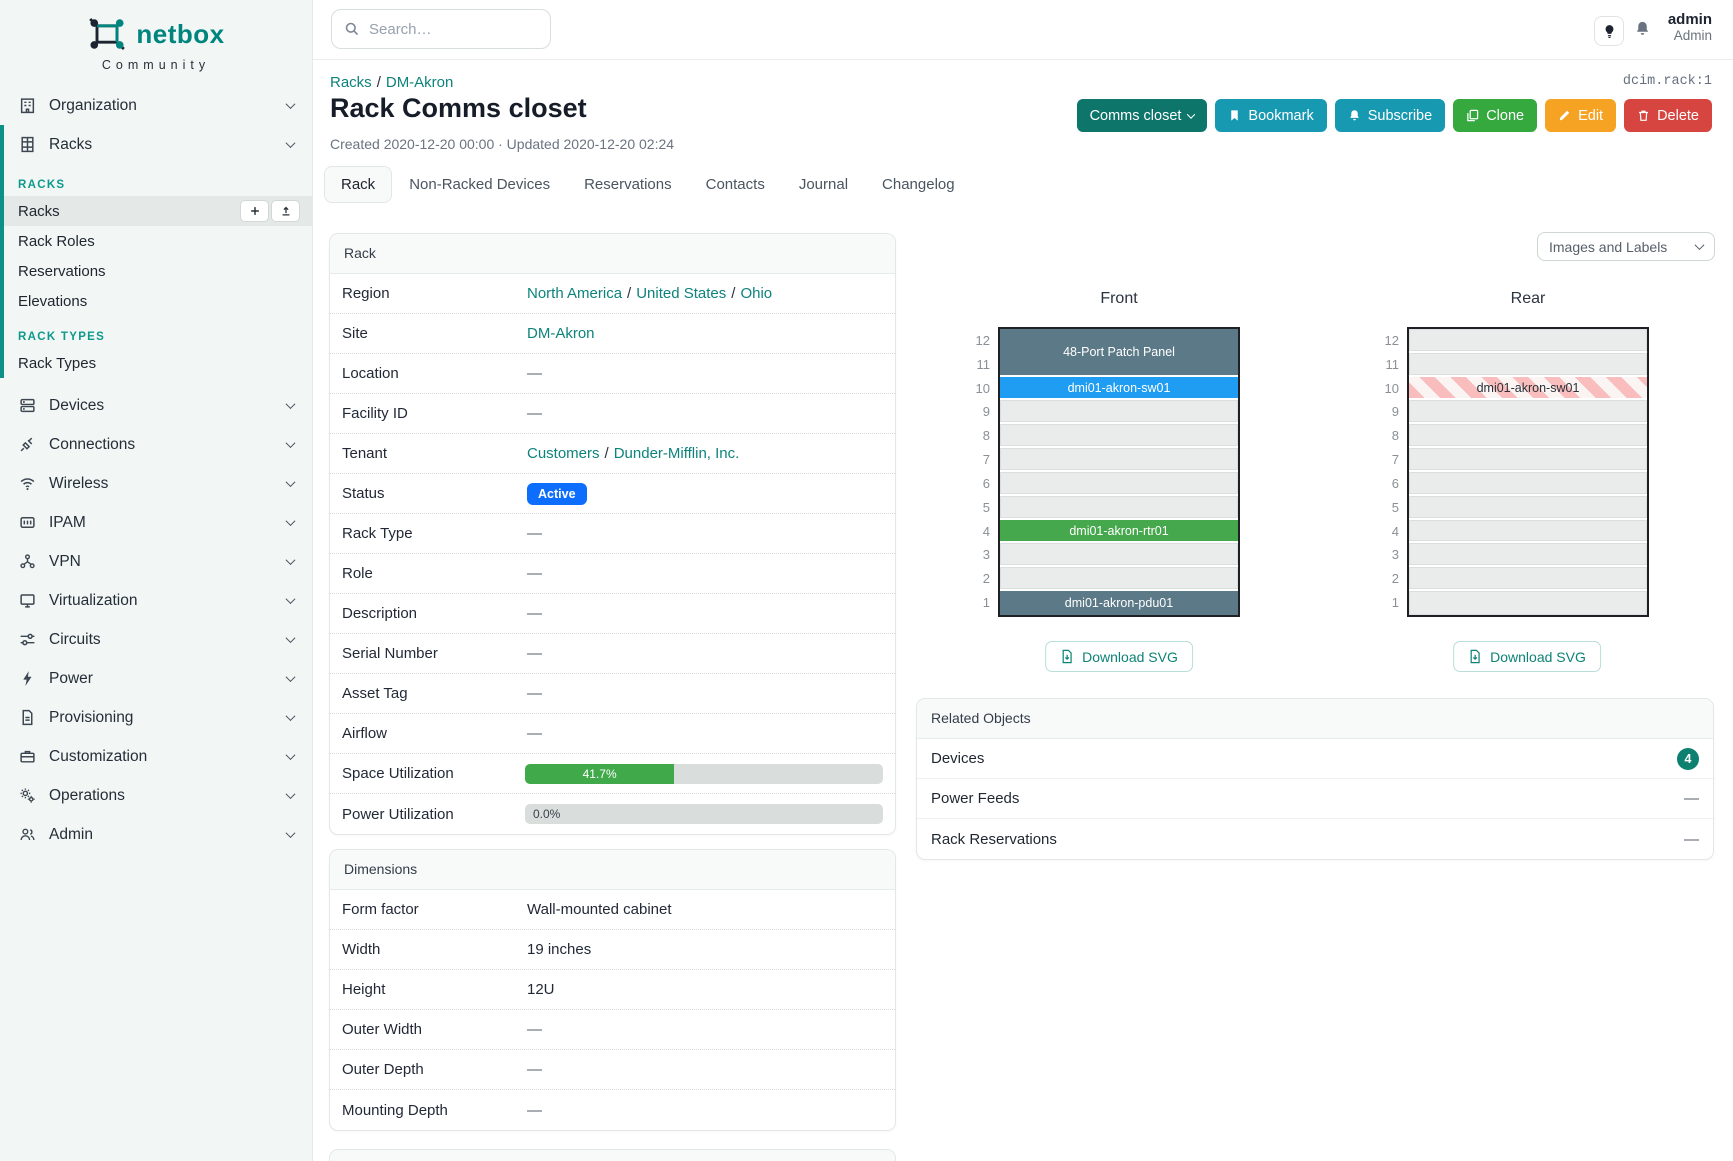 The height and width of the screenshot is (1161, 1733). I want to click on user-menu: admin Admin, so click(1690, 27).